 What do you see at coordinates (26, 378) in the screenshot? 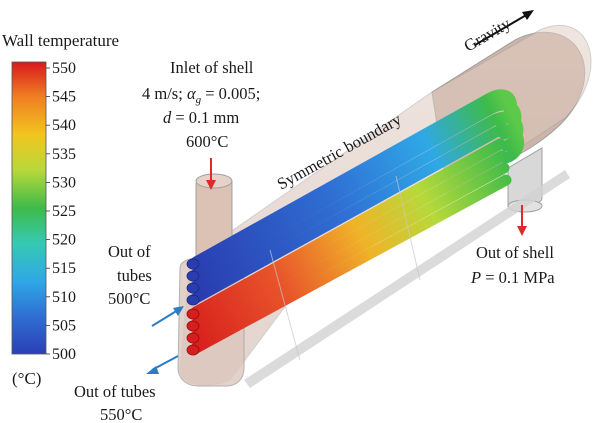
I see `legend-unit: (°C)` at bounding box center [26, 378].